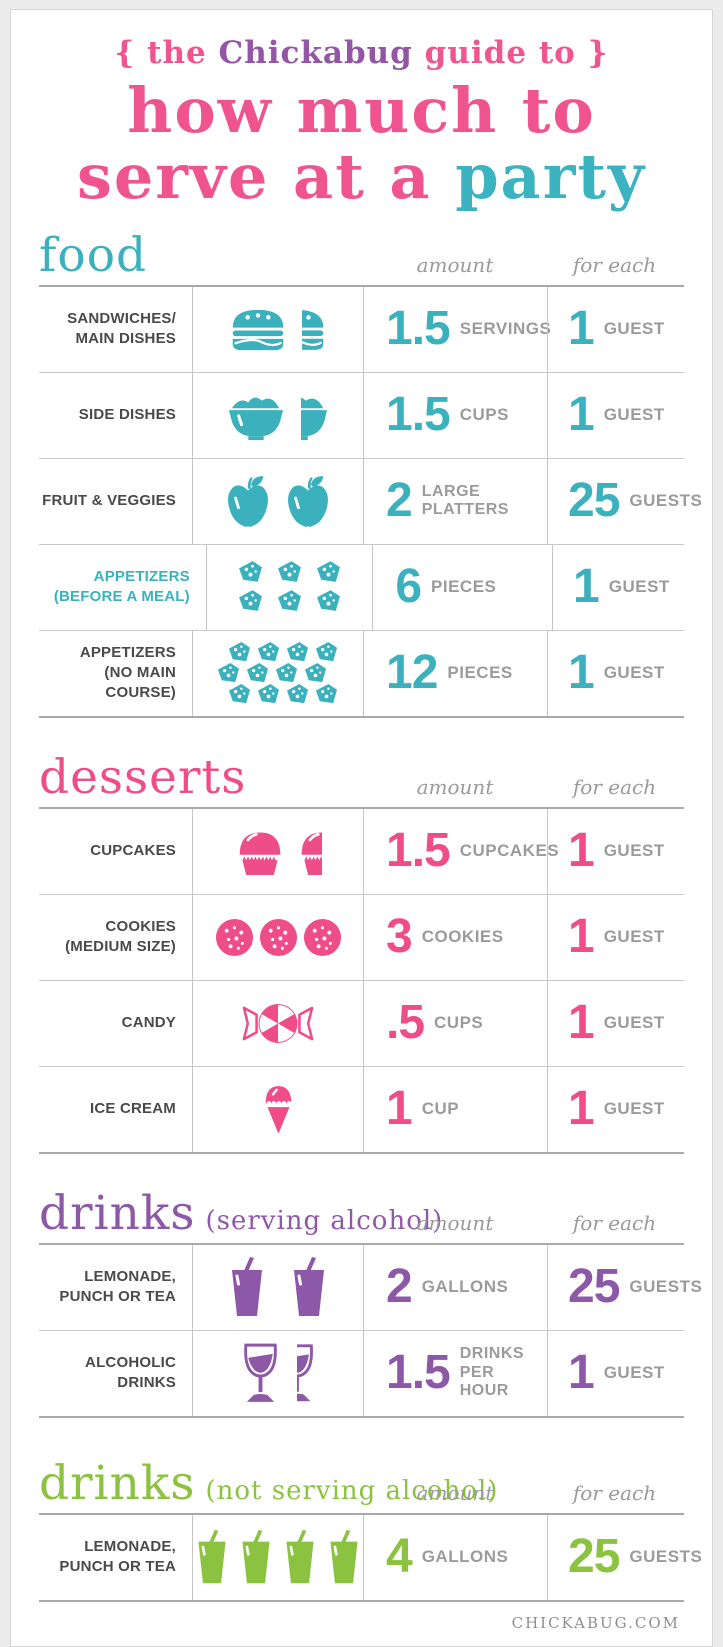 Image resolution: width=723 pixels, height=1647 pixels. Describe the element at coordinates (133, 850) in the screenshot. I see `row-label: CUPCAKES` at that location.